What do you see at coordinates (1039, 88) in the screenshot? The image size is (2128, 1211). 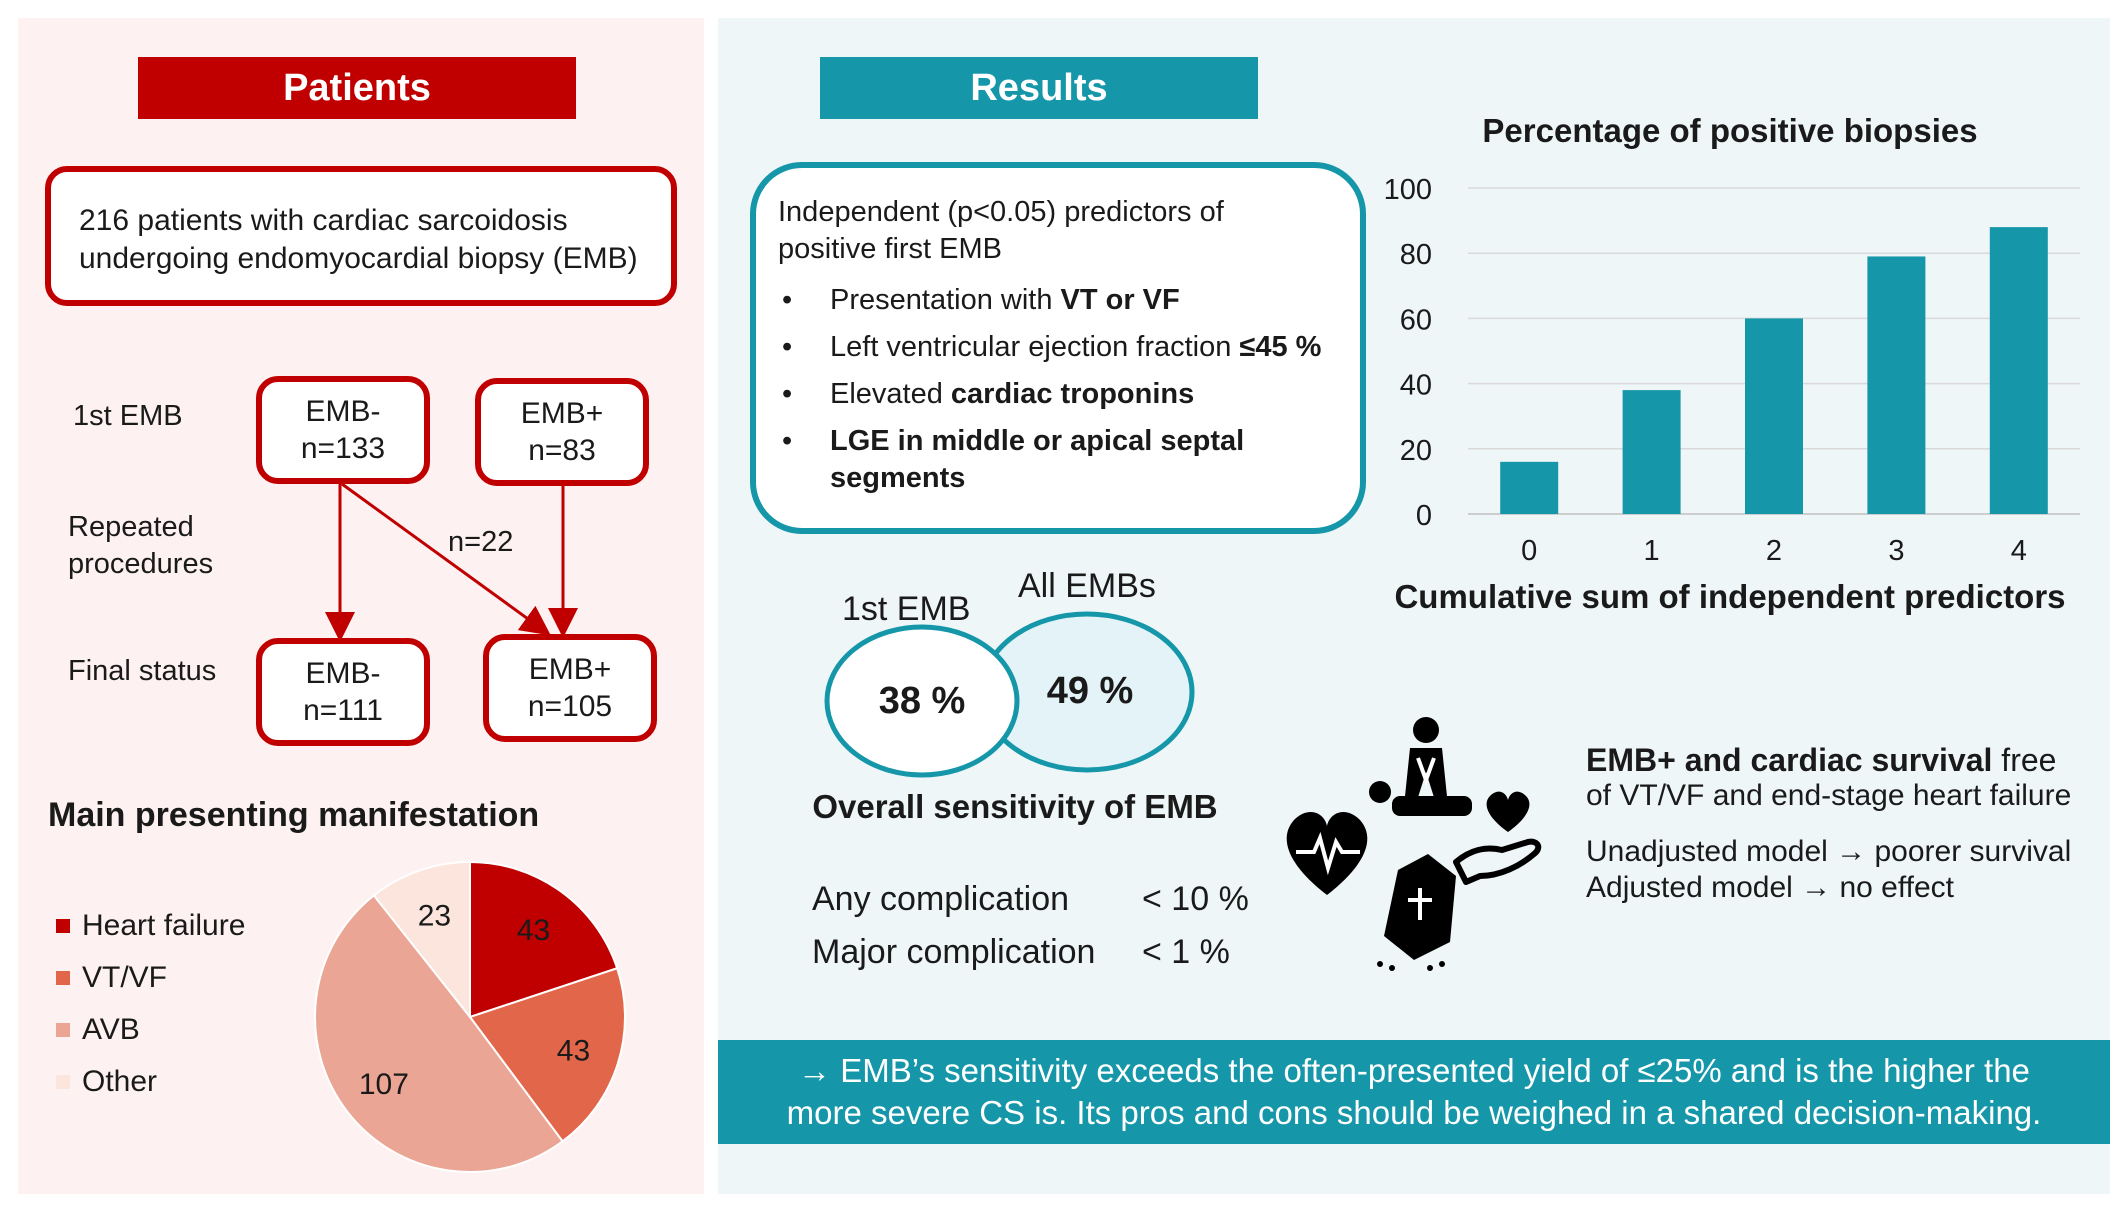 I see `results-header: Results` at bounding box center [1039, 88].